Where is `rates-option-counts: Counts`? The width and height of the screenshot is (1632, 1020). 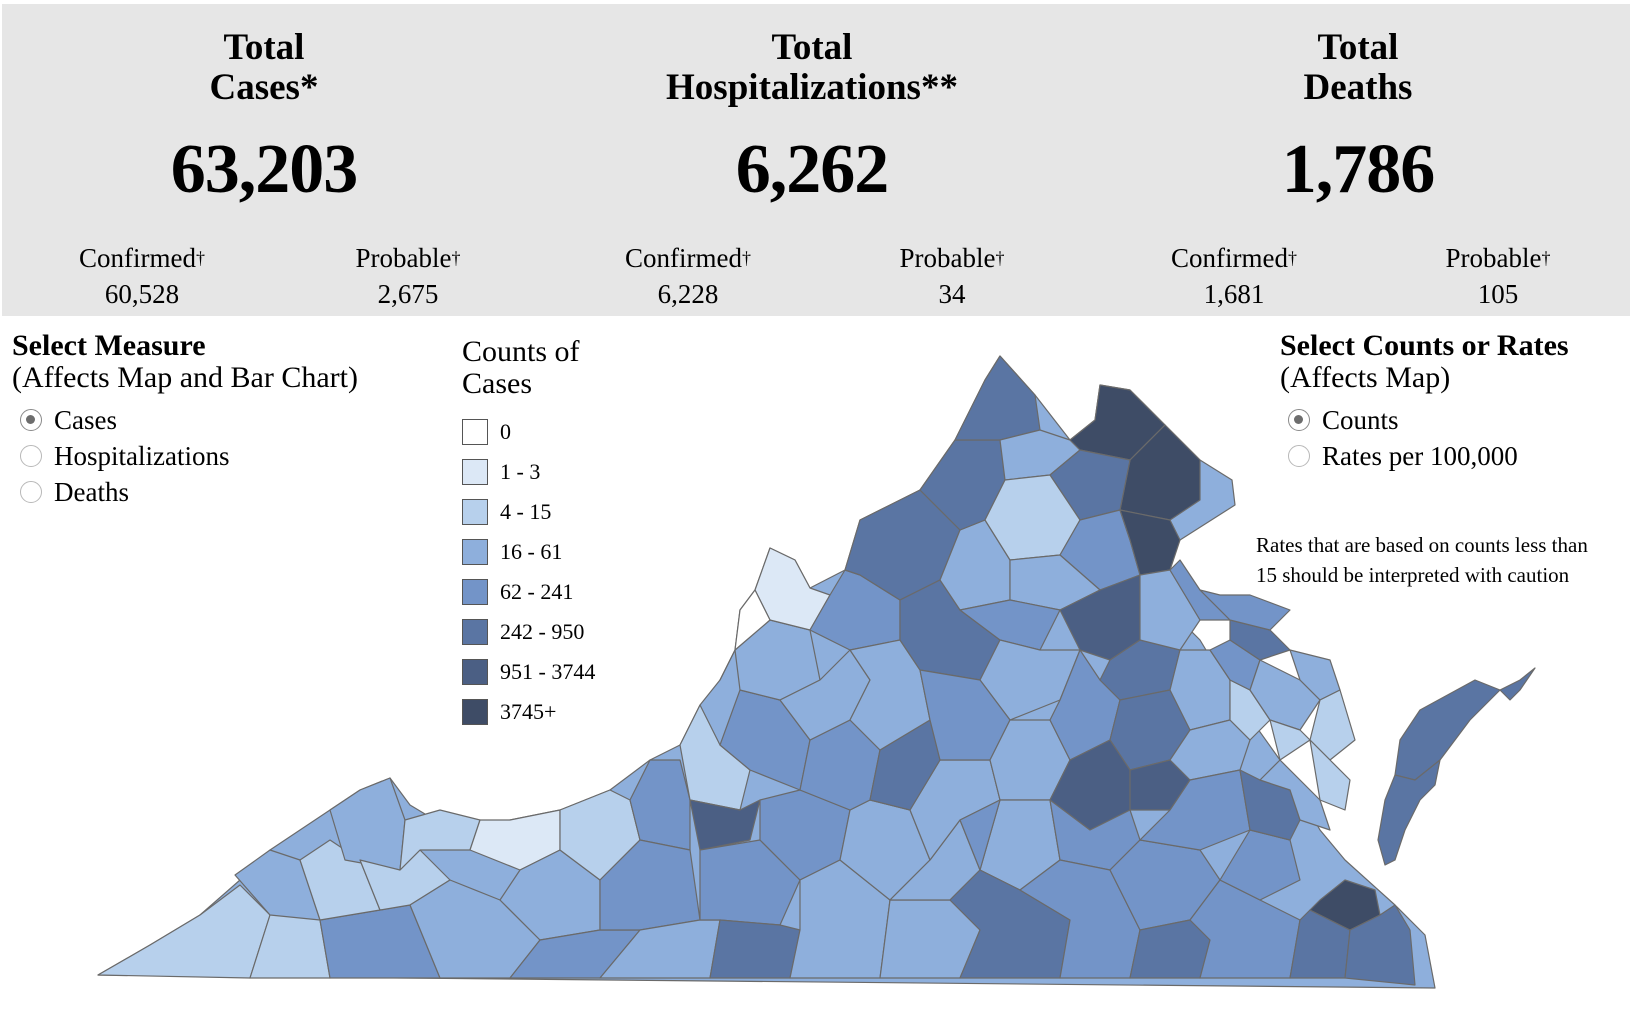 rates-option-counts: Counts is located at coordinates (1428, 420).